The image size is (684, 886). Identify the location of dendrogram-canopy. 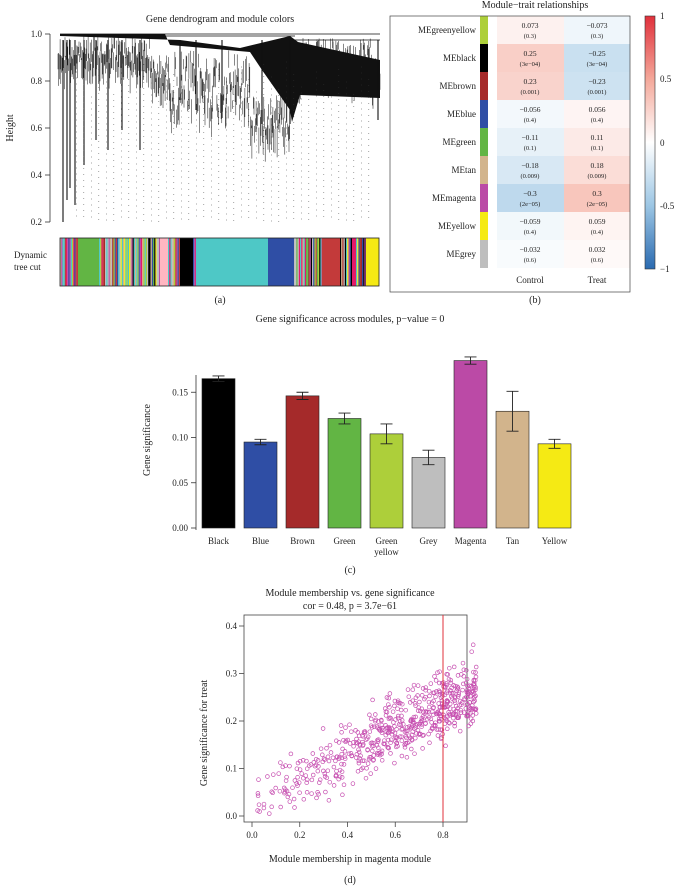
(220, 78).